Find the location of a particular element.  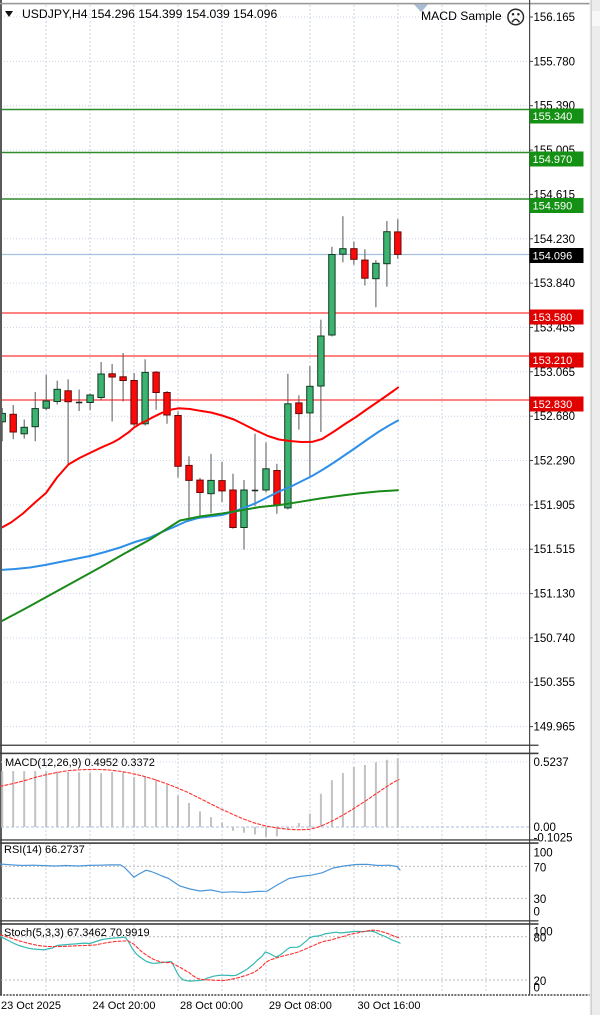

svg-text: 153.840 is located at coordinates (555, 284).